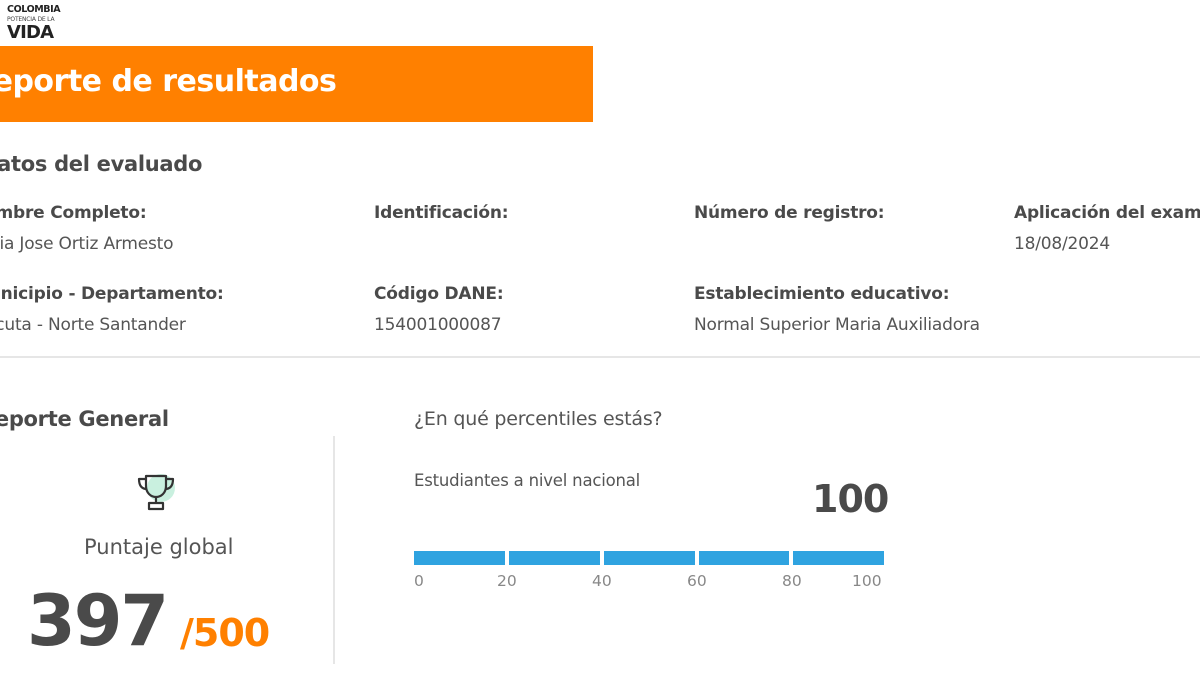 The height and width of the screenshot is (675, 1200). I want to click on header-banner: Reporte de resultados, so click(296, 84).